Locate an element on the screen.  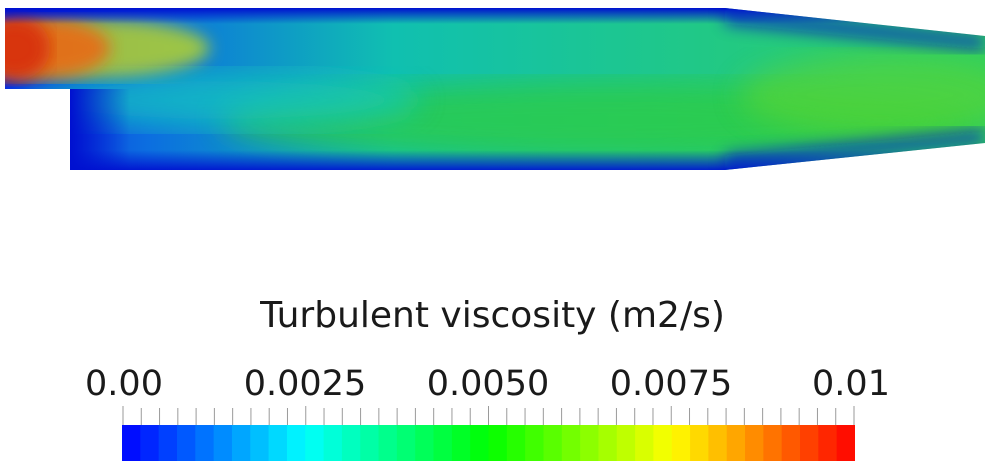
tick-label: 0.0050 is located at coordinates (488, 384).